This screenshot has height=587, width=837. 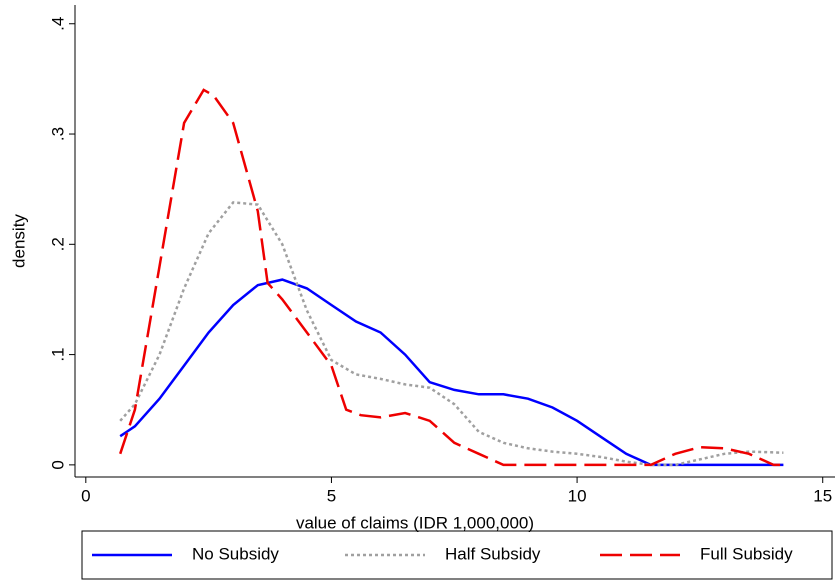 What do you see at coordinates (57, 244) in the screenshot?
I see `y-tick-label: .2` at bounding box center [57, 244].